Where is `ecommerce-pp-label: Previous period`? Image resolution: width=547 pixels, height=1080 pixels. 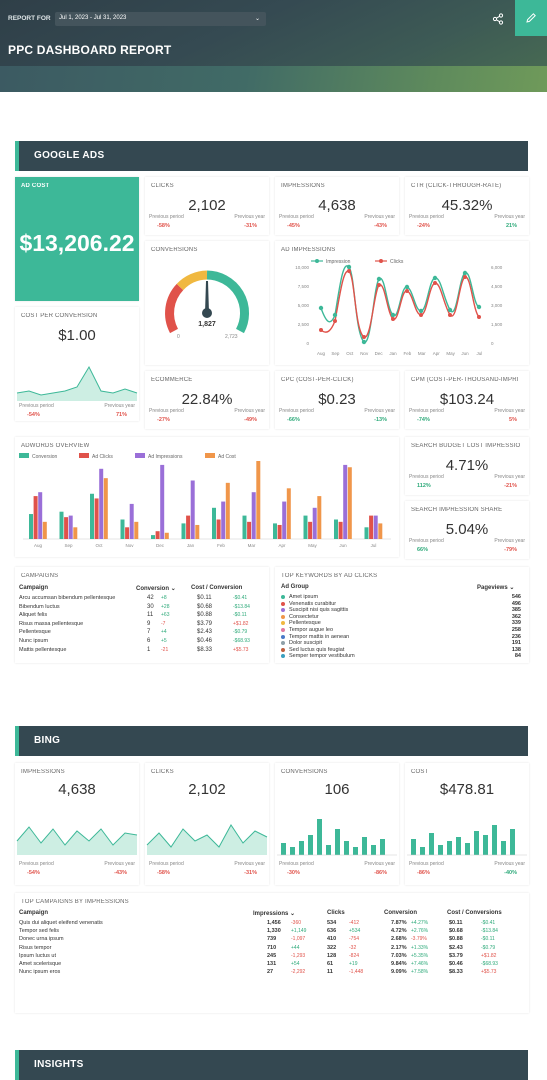 ecommerce-pp-label: Previous period is located at coordinates (166, 411).